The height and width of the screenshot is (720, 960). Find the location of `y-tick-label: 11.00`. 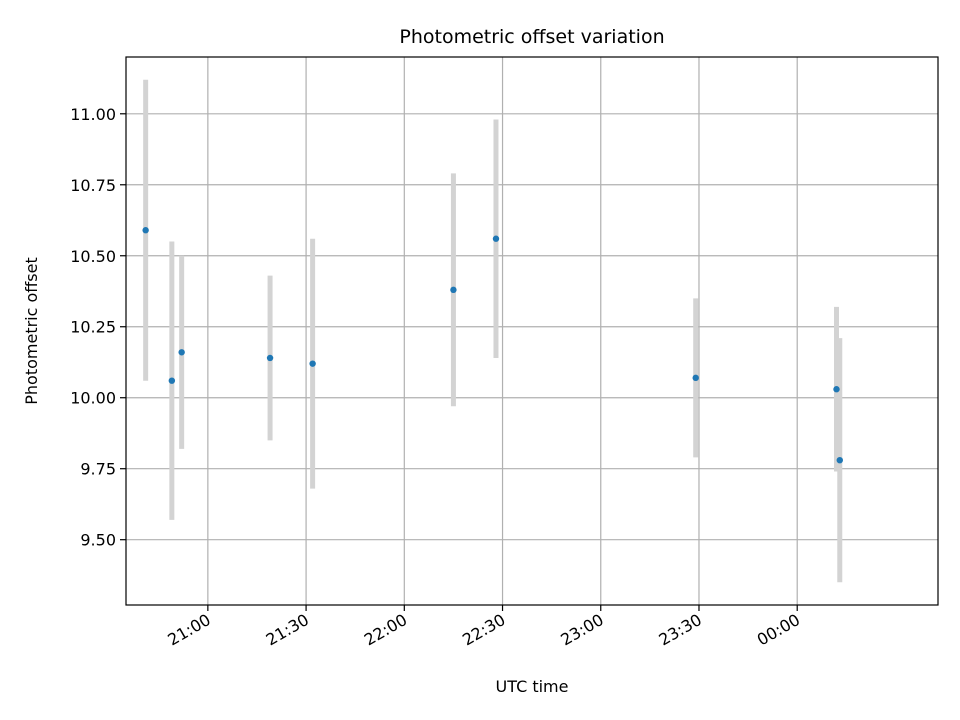

y-tick-label: 11.00 is located at coordinates (93, 114).